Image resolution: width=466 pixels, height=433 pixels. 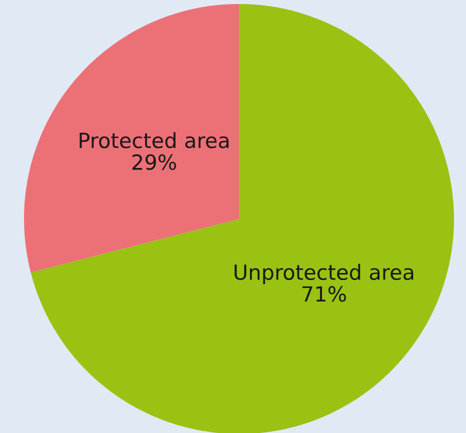 What do you see at coordinates (154, 140) in the screenshot?
I see `slice-label: Protected area` at bounding box center [154, 140].